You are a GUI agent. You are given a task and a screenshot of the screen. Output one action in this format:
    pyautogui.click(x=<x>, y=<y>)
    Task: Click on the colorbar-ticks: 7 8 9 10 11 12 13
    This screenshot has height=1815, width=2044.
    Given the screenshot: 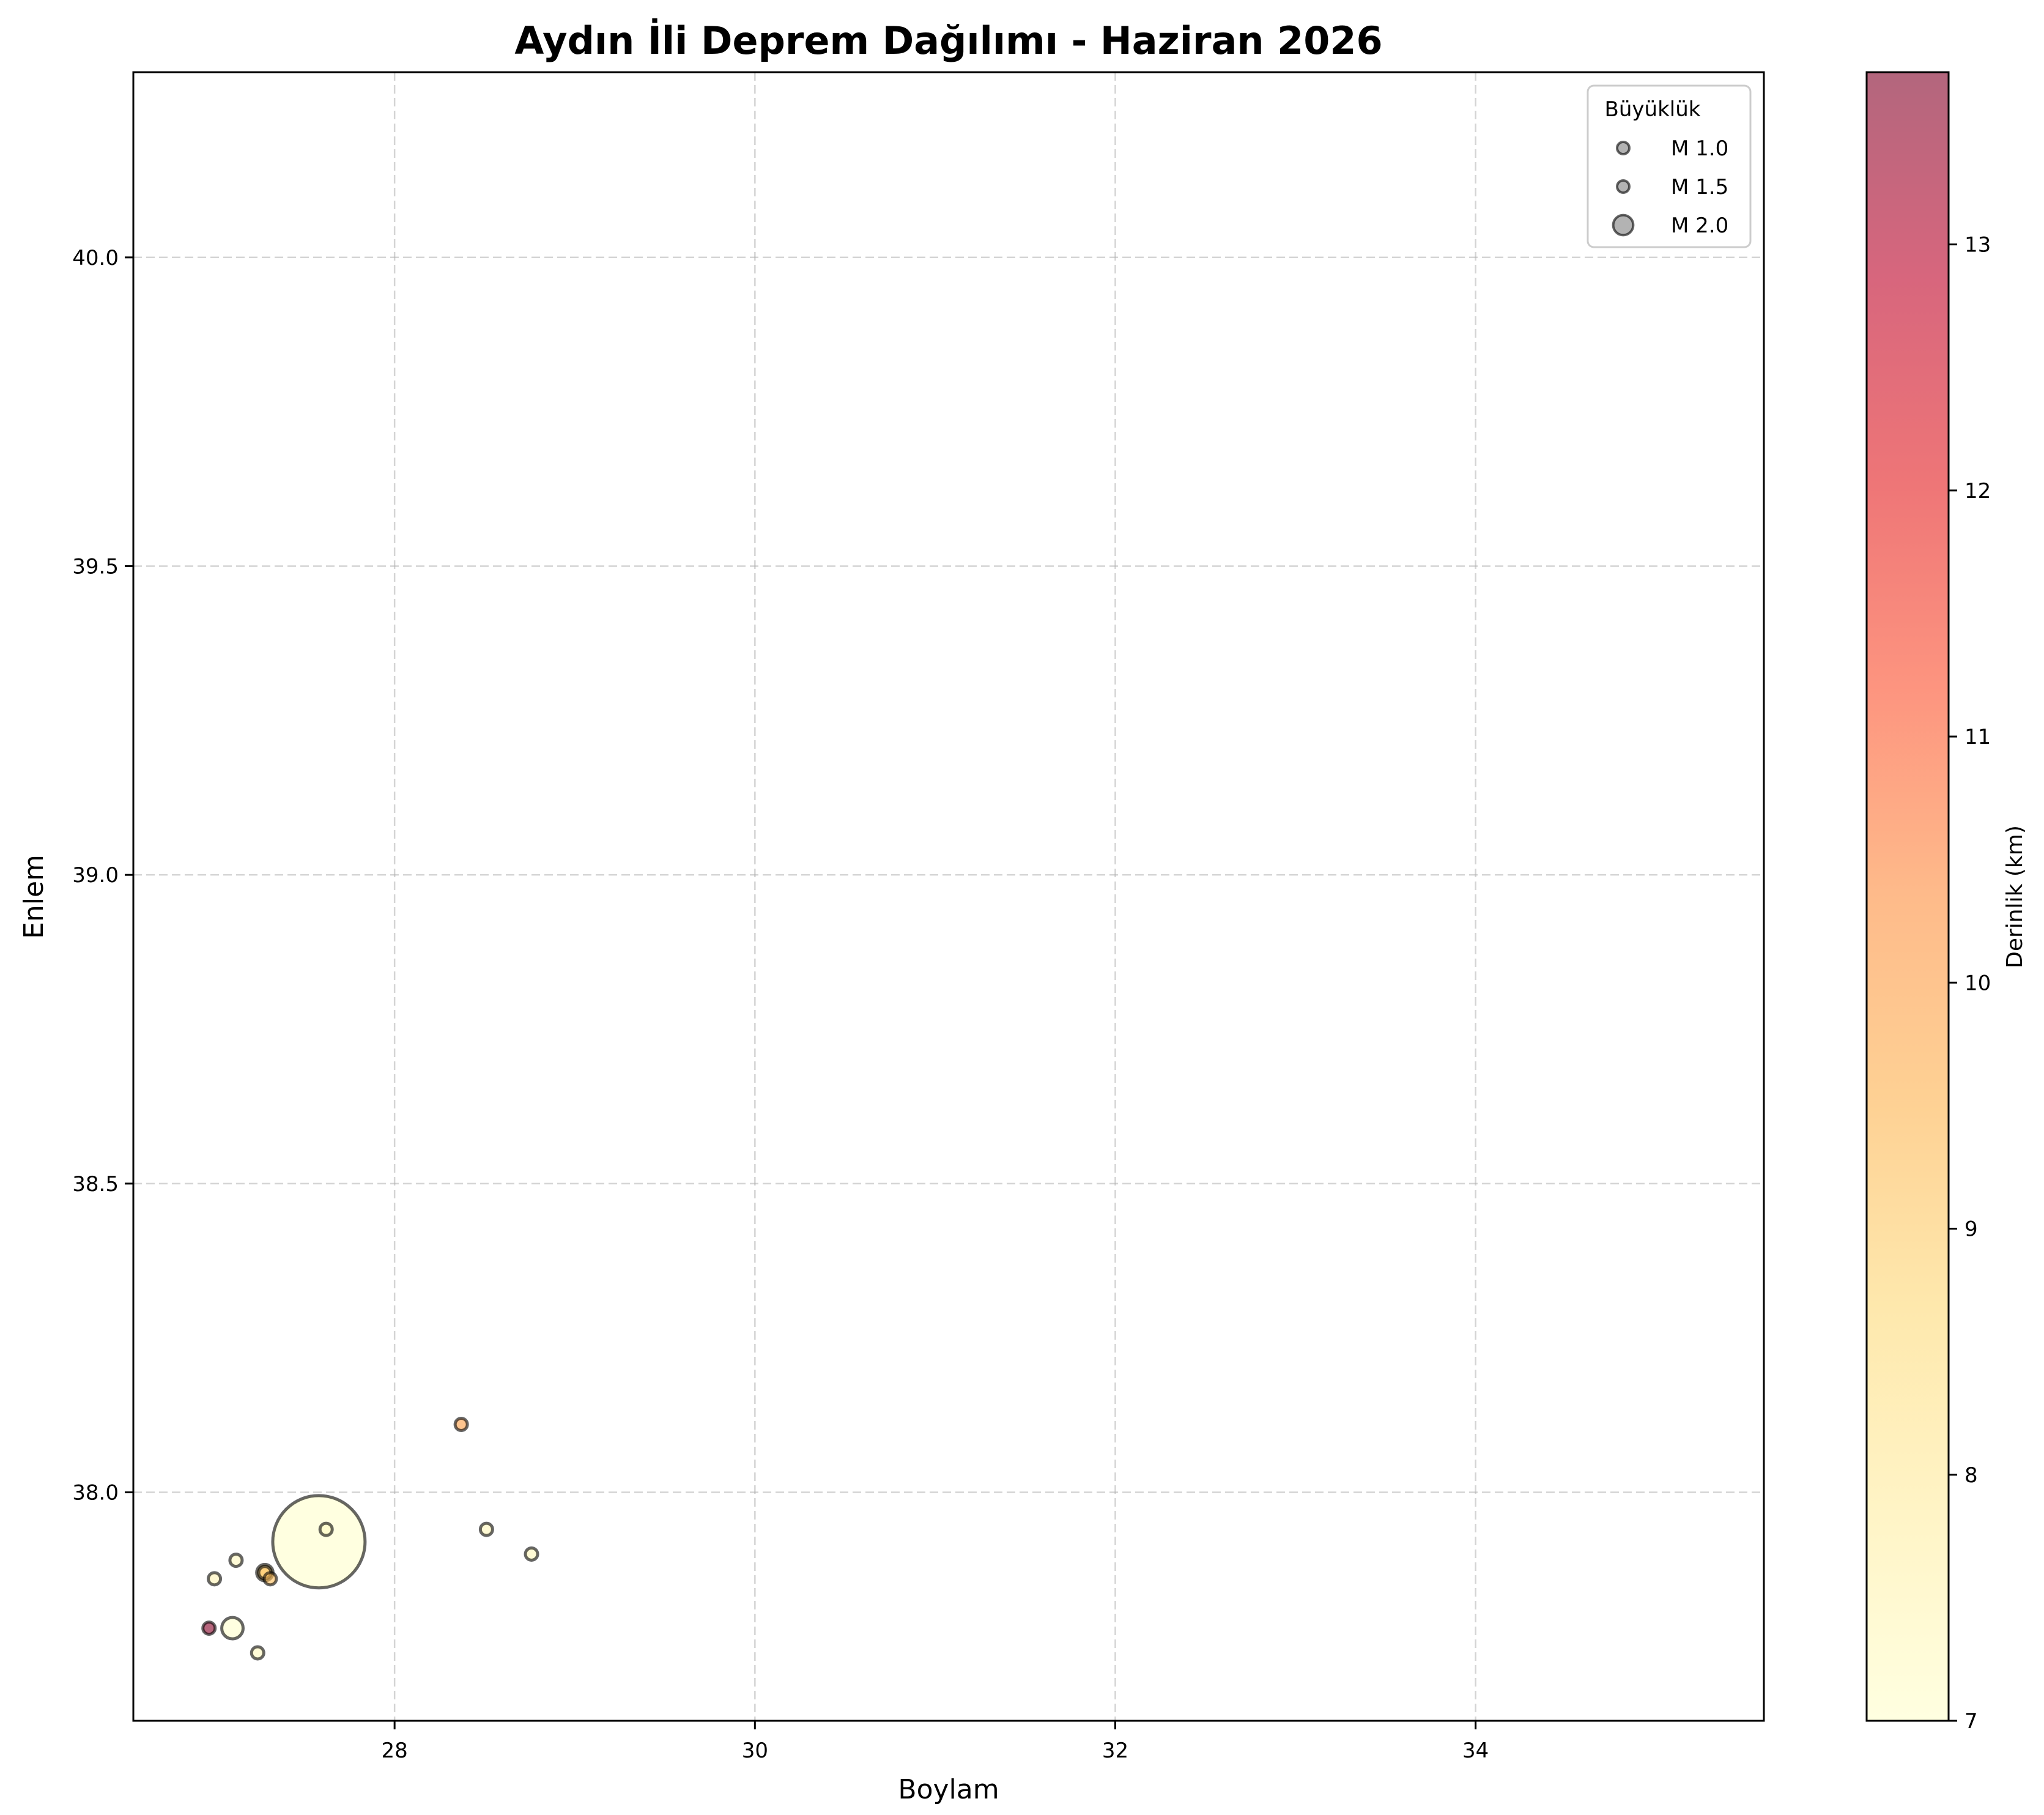 What is the action you would take?
    pyautogui.click(x=1970, y=983)
    